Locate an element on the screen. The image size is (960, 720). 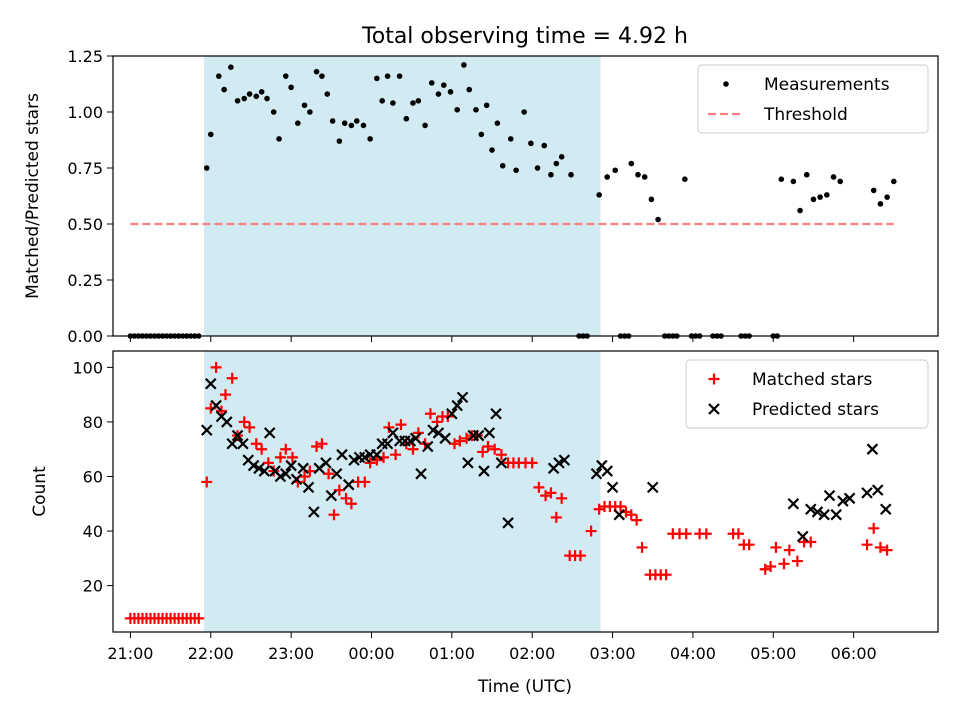
x-tick-label: 03:00 is located at coordinates (612, 653).